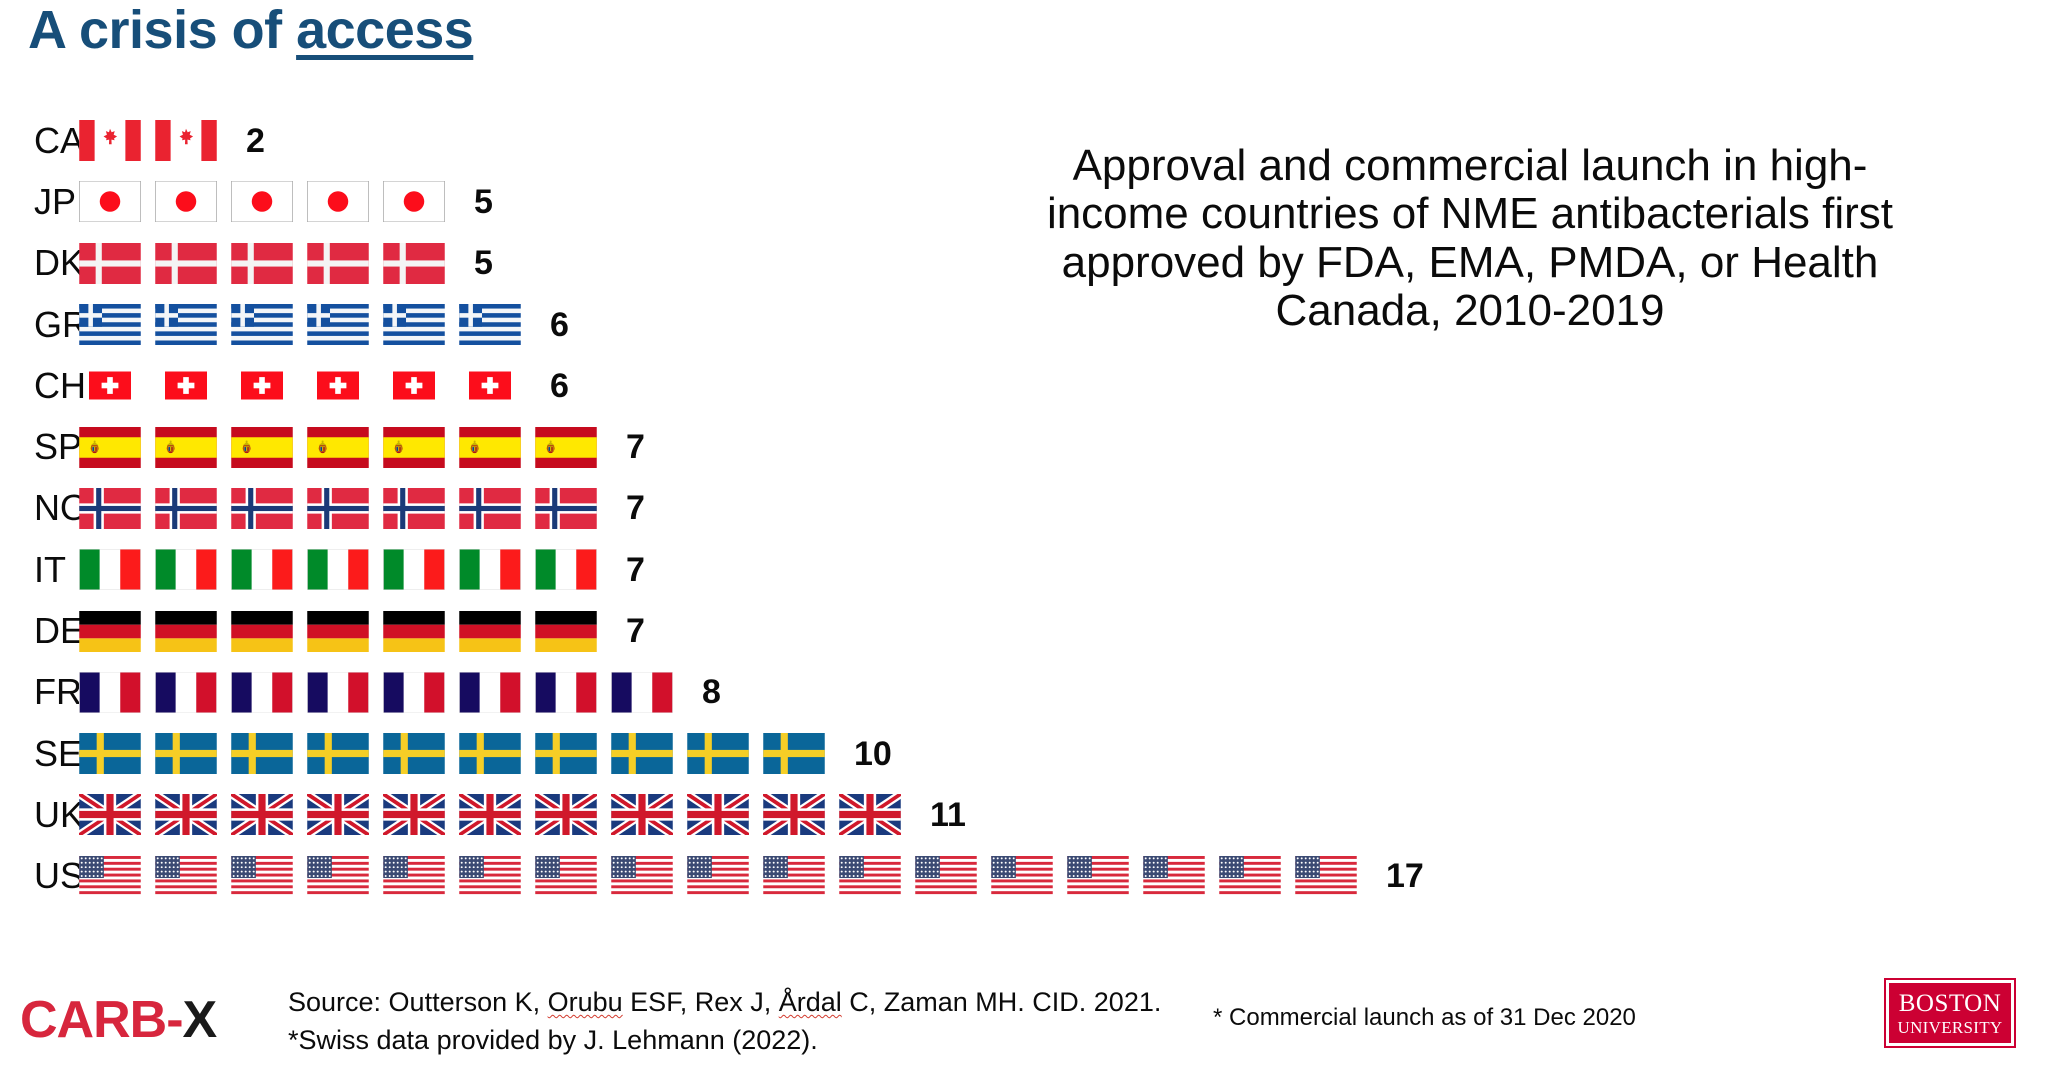 The height and width of the screenshot is (1071, 2048). I want to click on row-count-jp: 5, so click(483, 201).